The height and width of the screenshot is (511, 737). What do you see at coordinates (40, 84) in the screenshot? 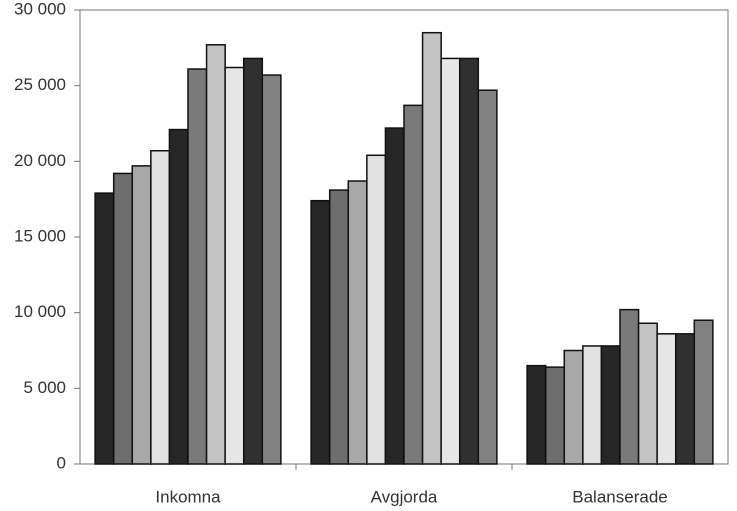
I see `y-tick-label: 25 000` at bounding box center [40, 84].